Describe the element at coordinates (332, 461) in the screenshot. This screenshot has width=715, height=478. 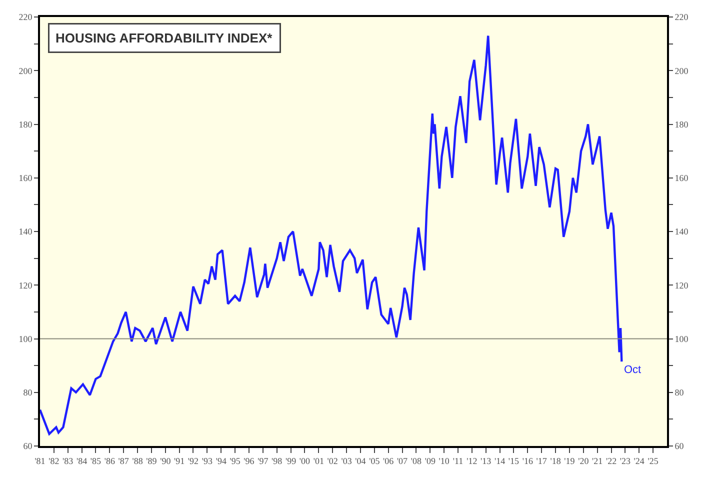
I see `x-tick-label: '02` at that location.